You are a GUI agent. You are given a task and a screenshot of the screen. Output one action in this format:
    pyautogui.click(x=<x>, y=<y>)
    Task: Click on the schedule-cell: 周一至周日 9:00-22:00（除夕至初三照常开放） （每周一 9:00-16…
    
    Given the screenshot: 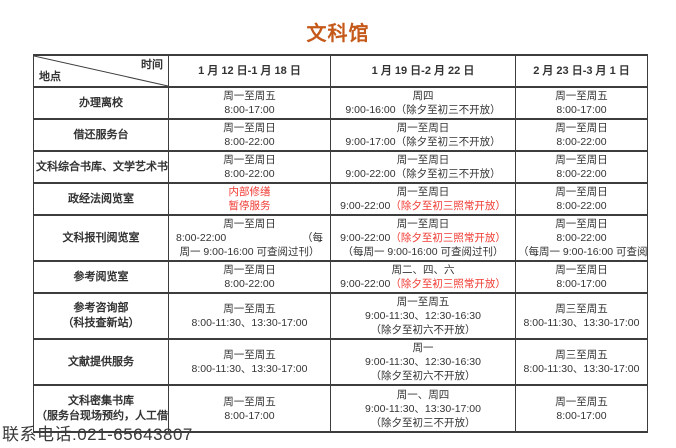 What is the action you would take?
    pyautogui.click(x=423, y=238)
    